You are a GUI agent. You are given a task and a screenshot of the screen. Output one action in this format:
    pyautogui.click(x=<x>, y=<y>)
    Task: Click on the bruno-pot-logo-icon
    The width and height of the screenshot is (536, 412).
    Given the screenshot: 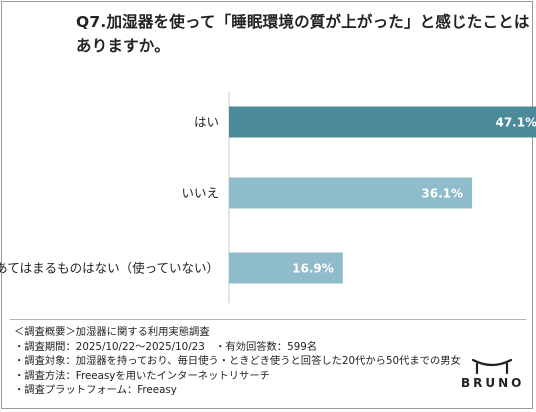 What is the action you would take?
    pyautogui.click(x=492, y=366)
    